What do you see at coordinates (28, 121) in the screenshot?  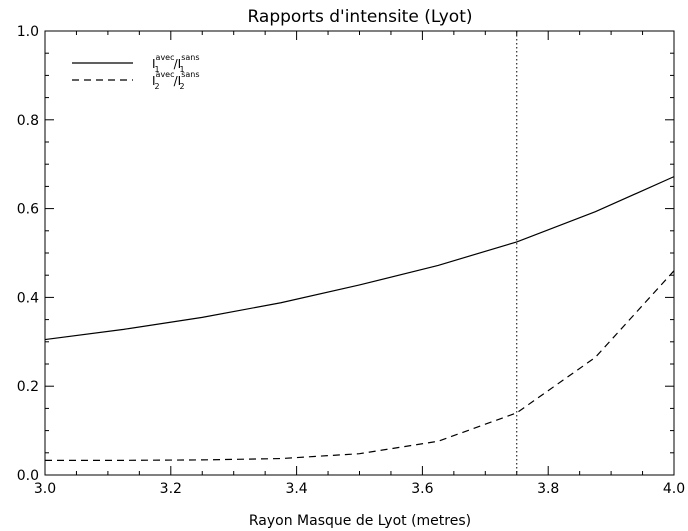 I see `y-tick-label: 0.8` at bounding box center [28, 121].